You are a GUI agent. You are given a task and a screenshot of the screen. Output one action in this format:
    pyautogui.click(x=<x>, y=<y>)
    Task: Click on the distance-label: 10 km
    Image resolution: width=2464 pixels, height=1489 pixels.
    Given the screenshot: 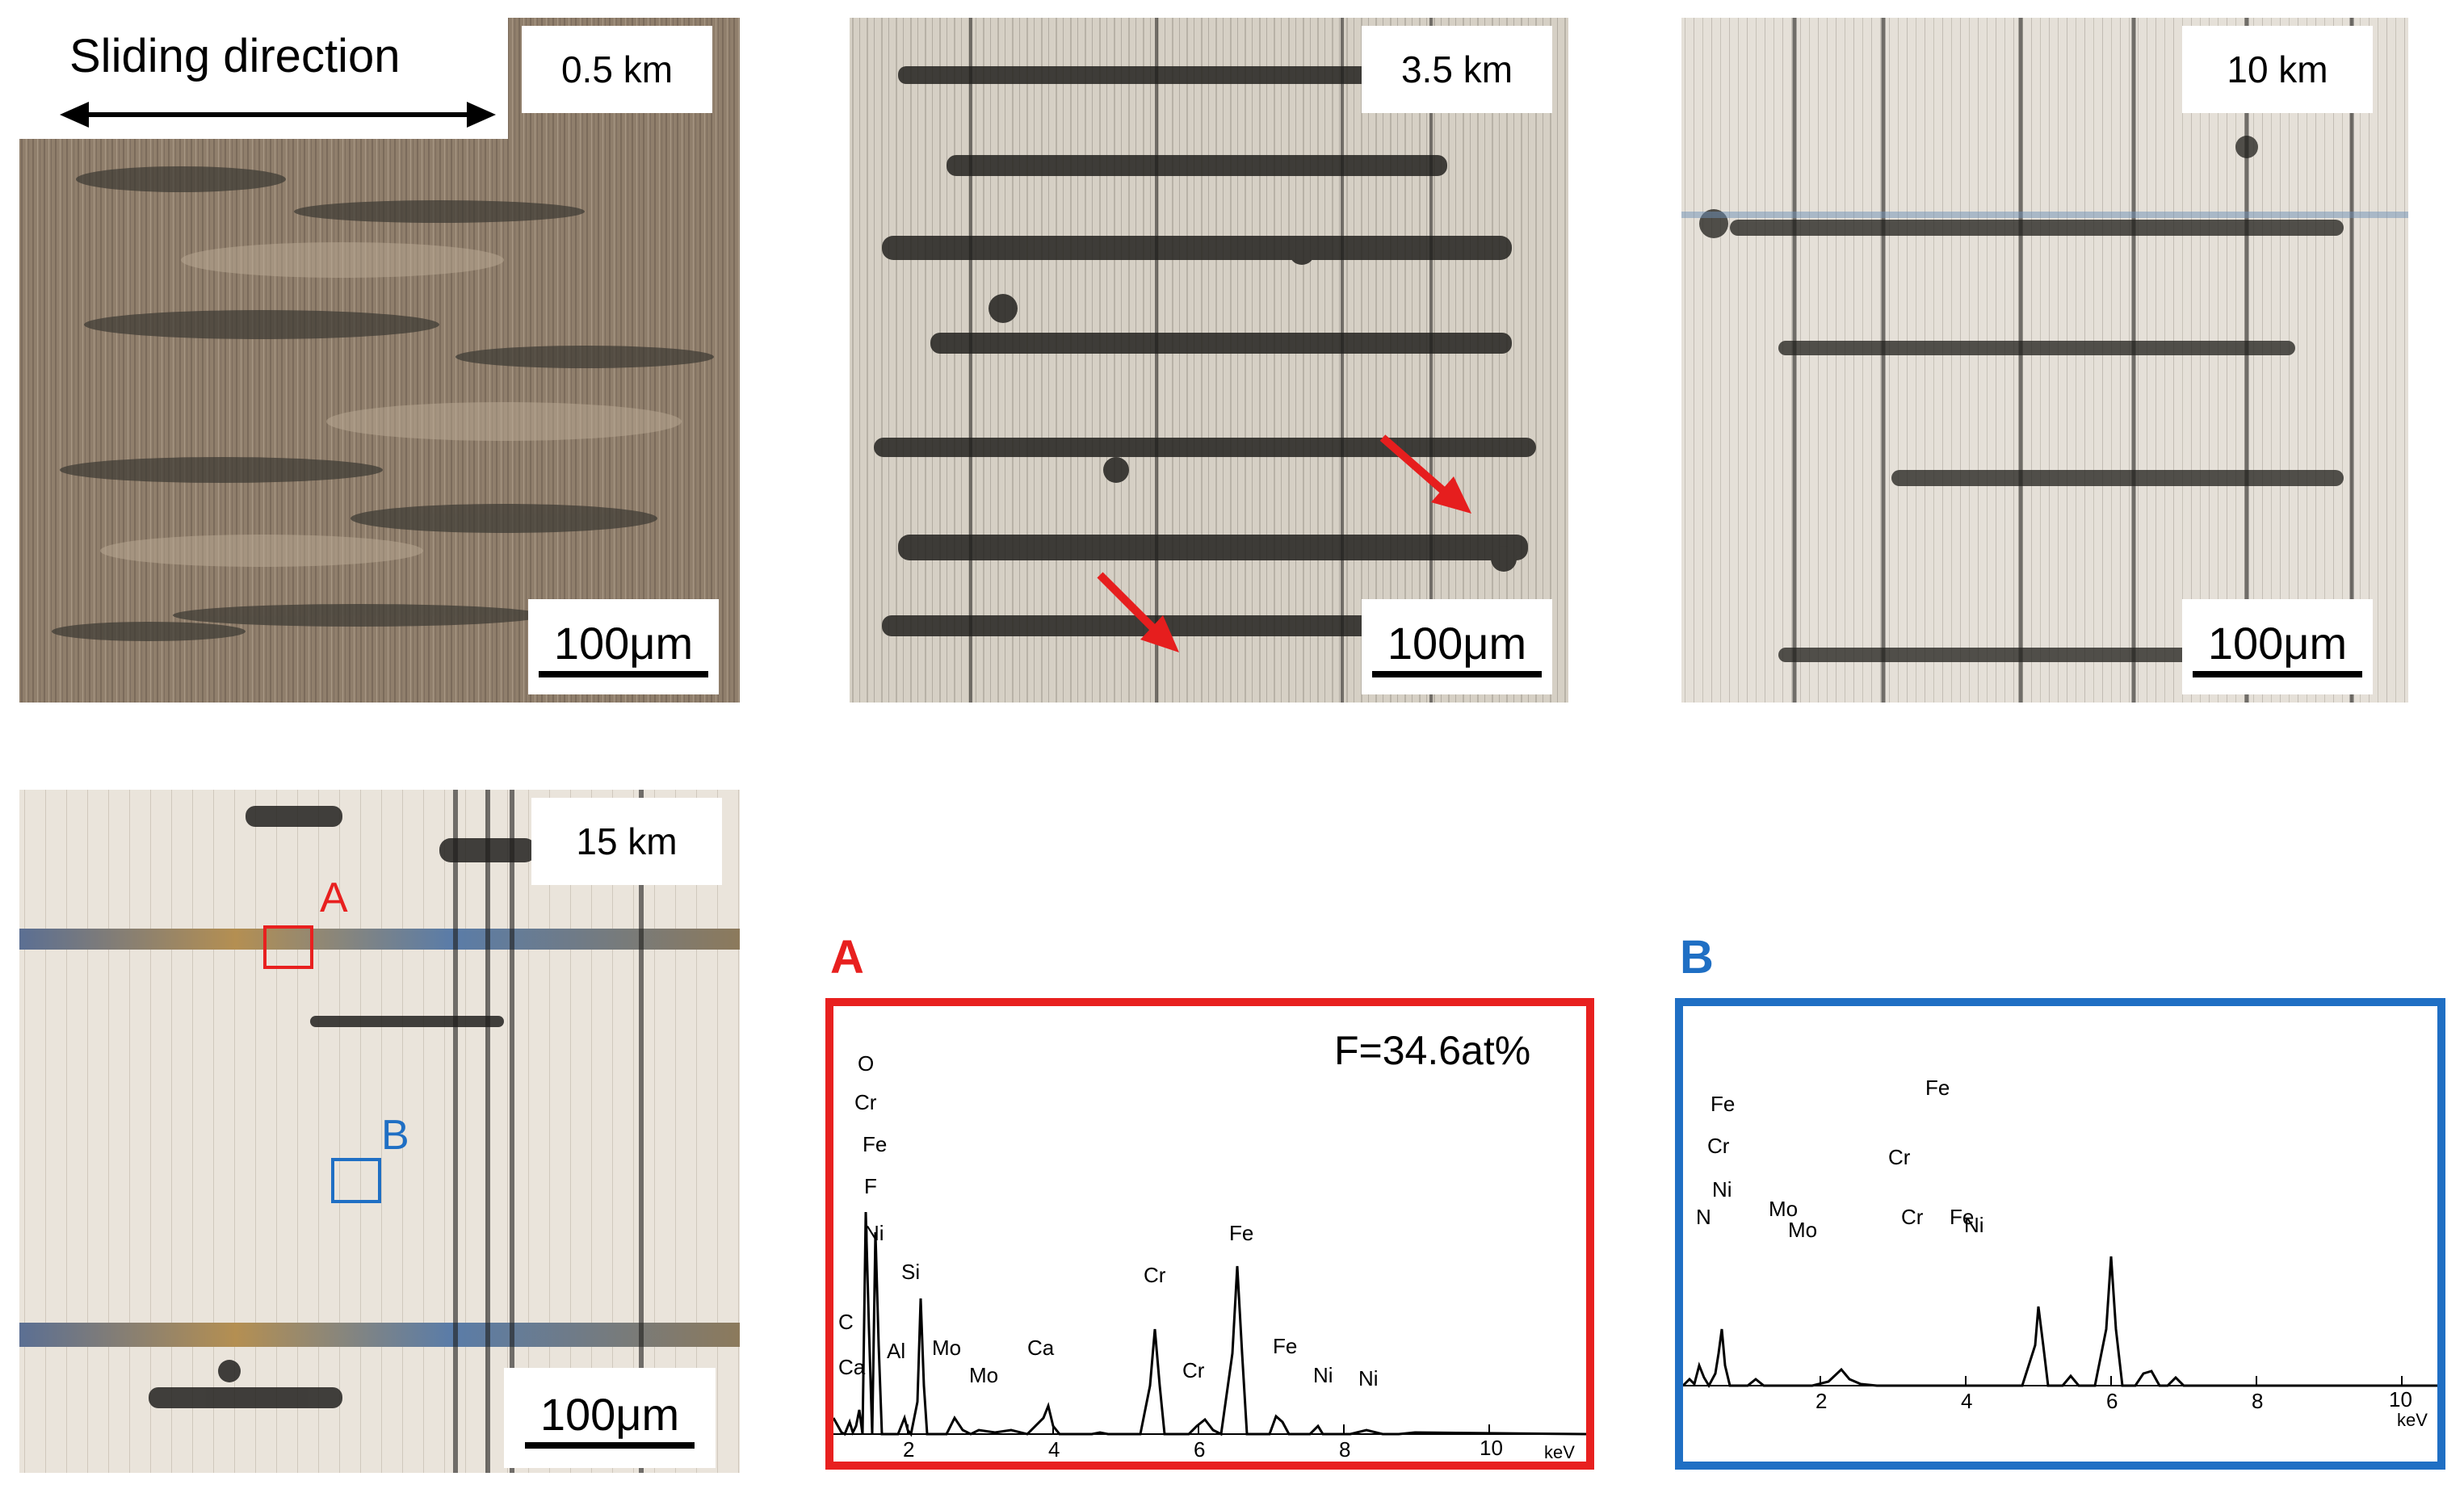 What is the action you would take?
    pyautogui.click(x=2277, y=69)
    